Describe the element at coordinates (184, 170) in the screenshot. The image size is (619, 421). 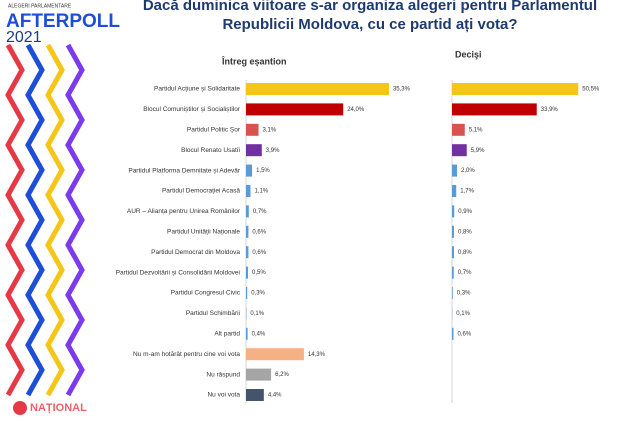
I see `category-label: Partidul Platforma Demnitate și Adevăr` at that location.